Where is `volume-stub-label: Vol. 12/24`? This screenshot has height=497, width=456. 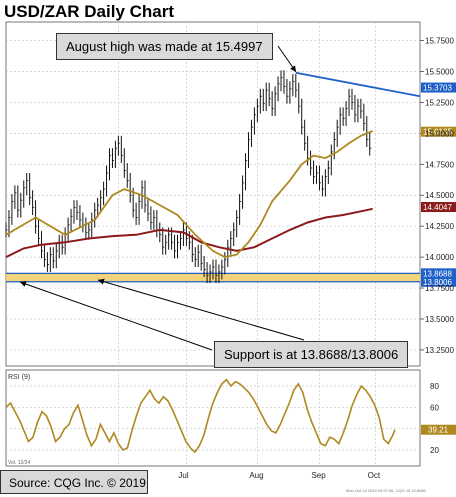
volume-stub-label: Vol. 12/24 is located at coordinates (19, 463).